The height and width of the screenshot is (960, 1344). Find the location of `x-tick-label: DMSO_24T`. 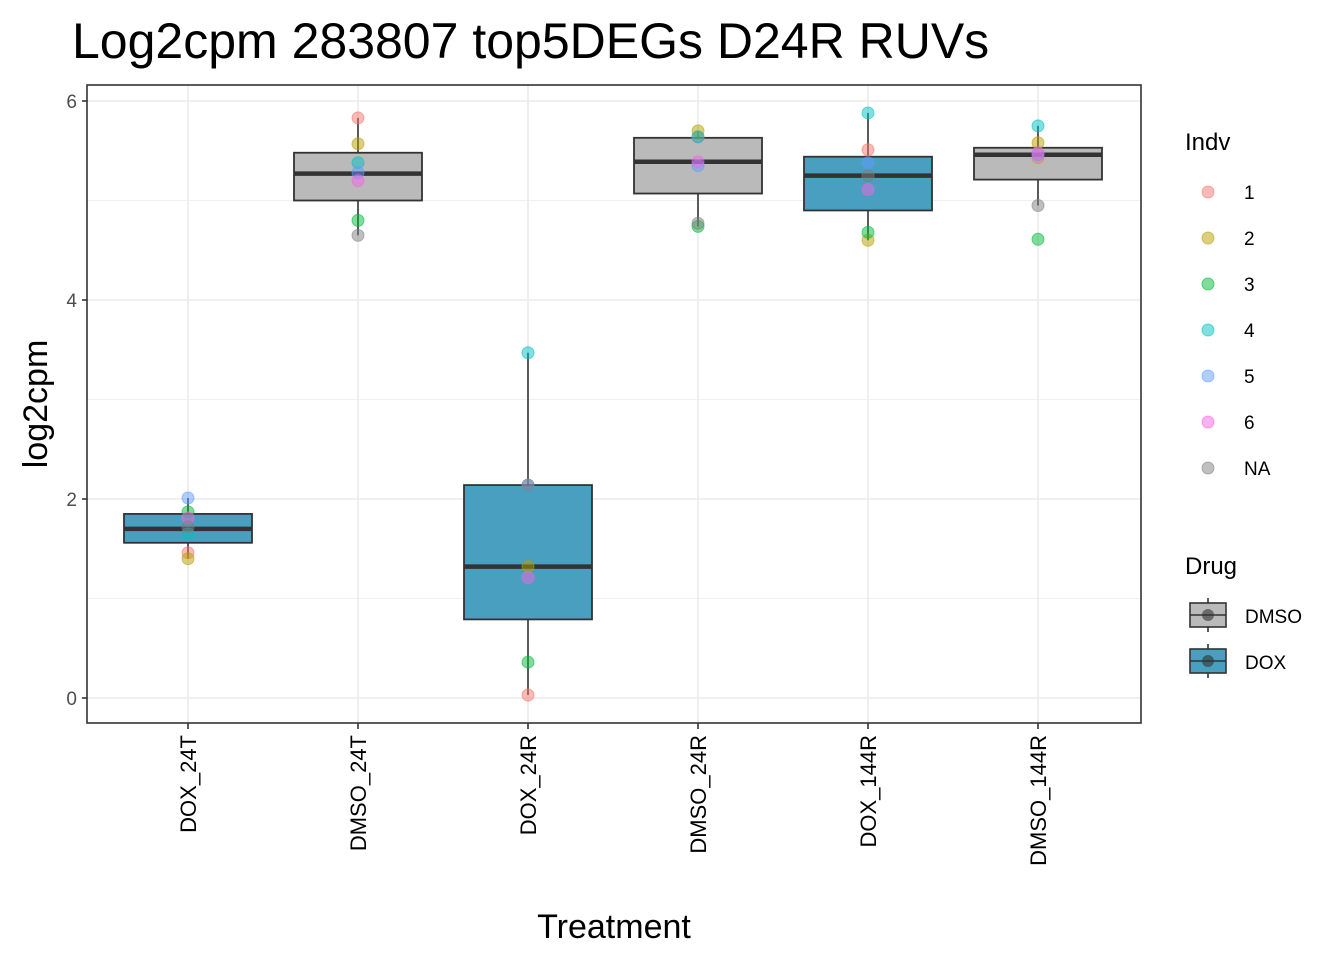

x-tick-label: DMSO_24T is located at coordinates (358, 793).